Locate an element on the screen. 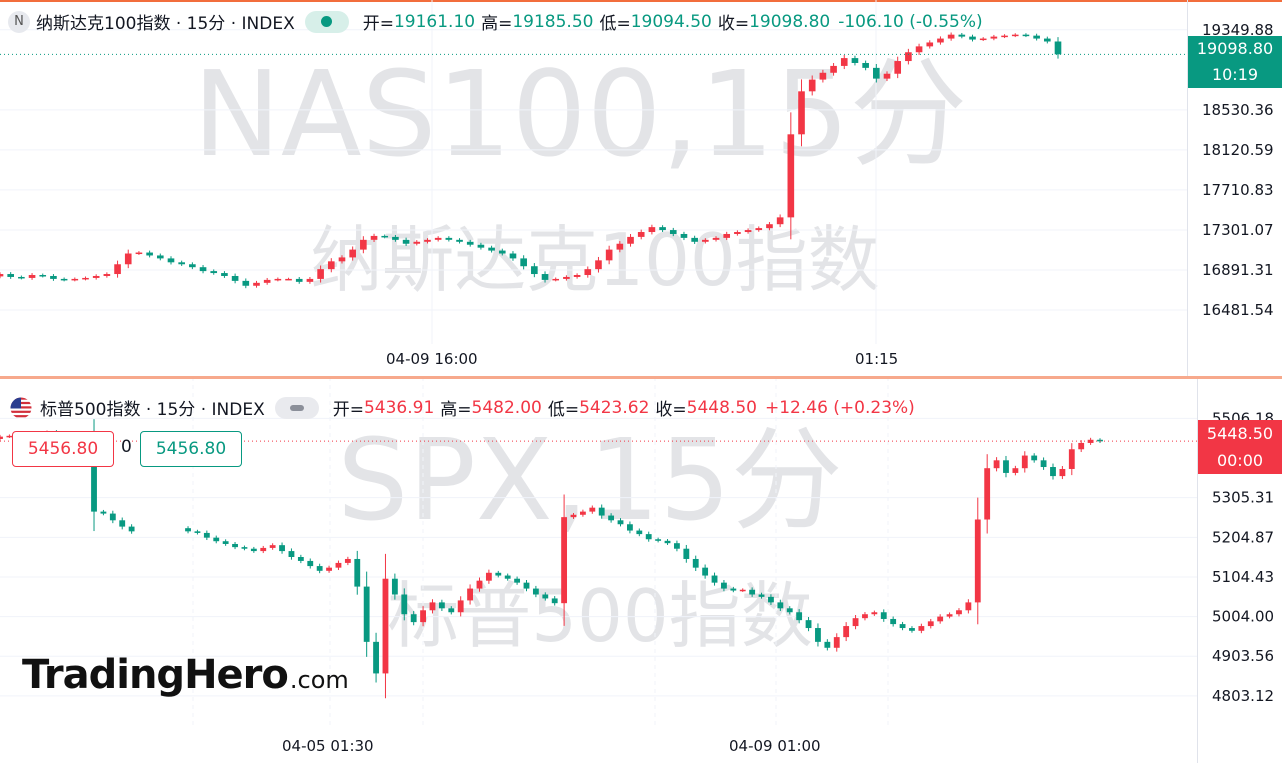 Image resolution: width=1282 pixels, height=763 pixels. close-value: 19098.80 is located at coordinates (790, 21).